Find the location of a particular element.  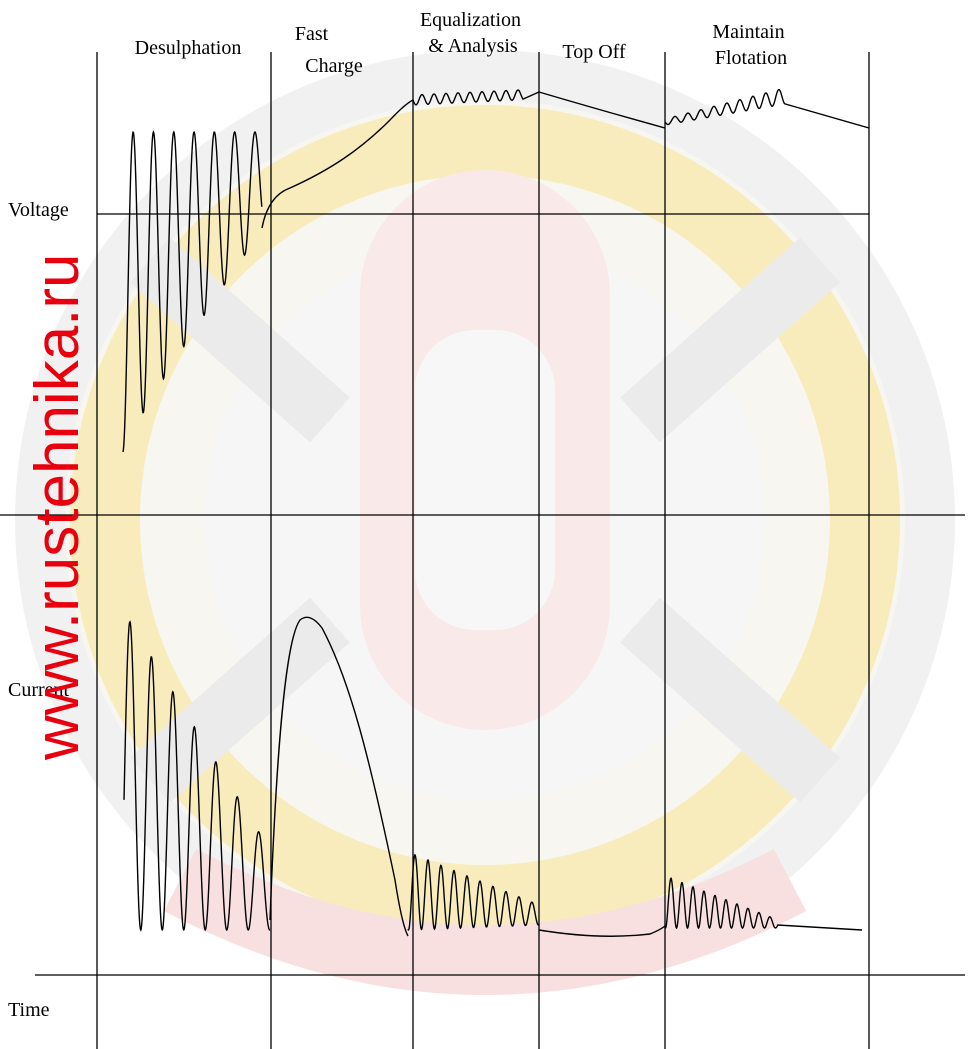

watermark-text: www.rustehnika.ru is located at coordinates (57, 507).